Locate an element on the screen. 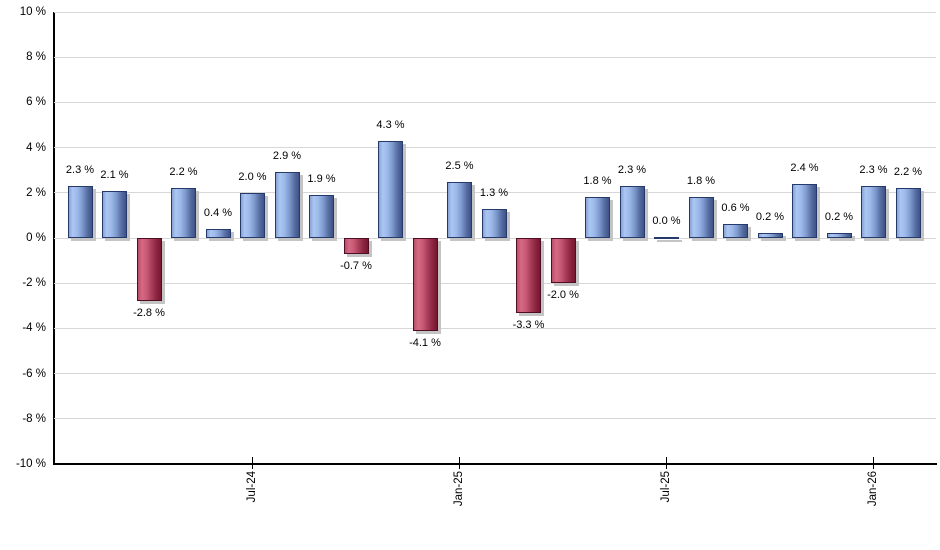 This screenshot has height=550, width=940. bar-value-label: 2.0 % is located at coordinates (252, 176).